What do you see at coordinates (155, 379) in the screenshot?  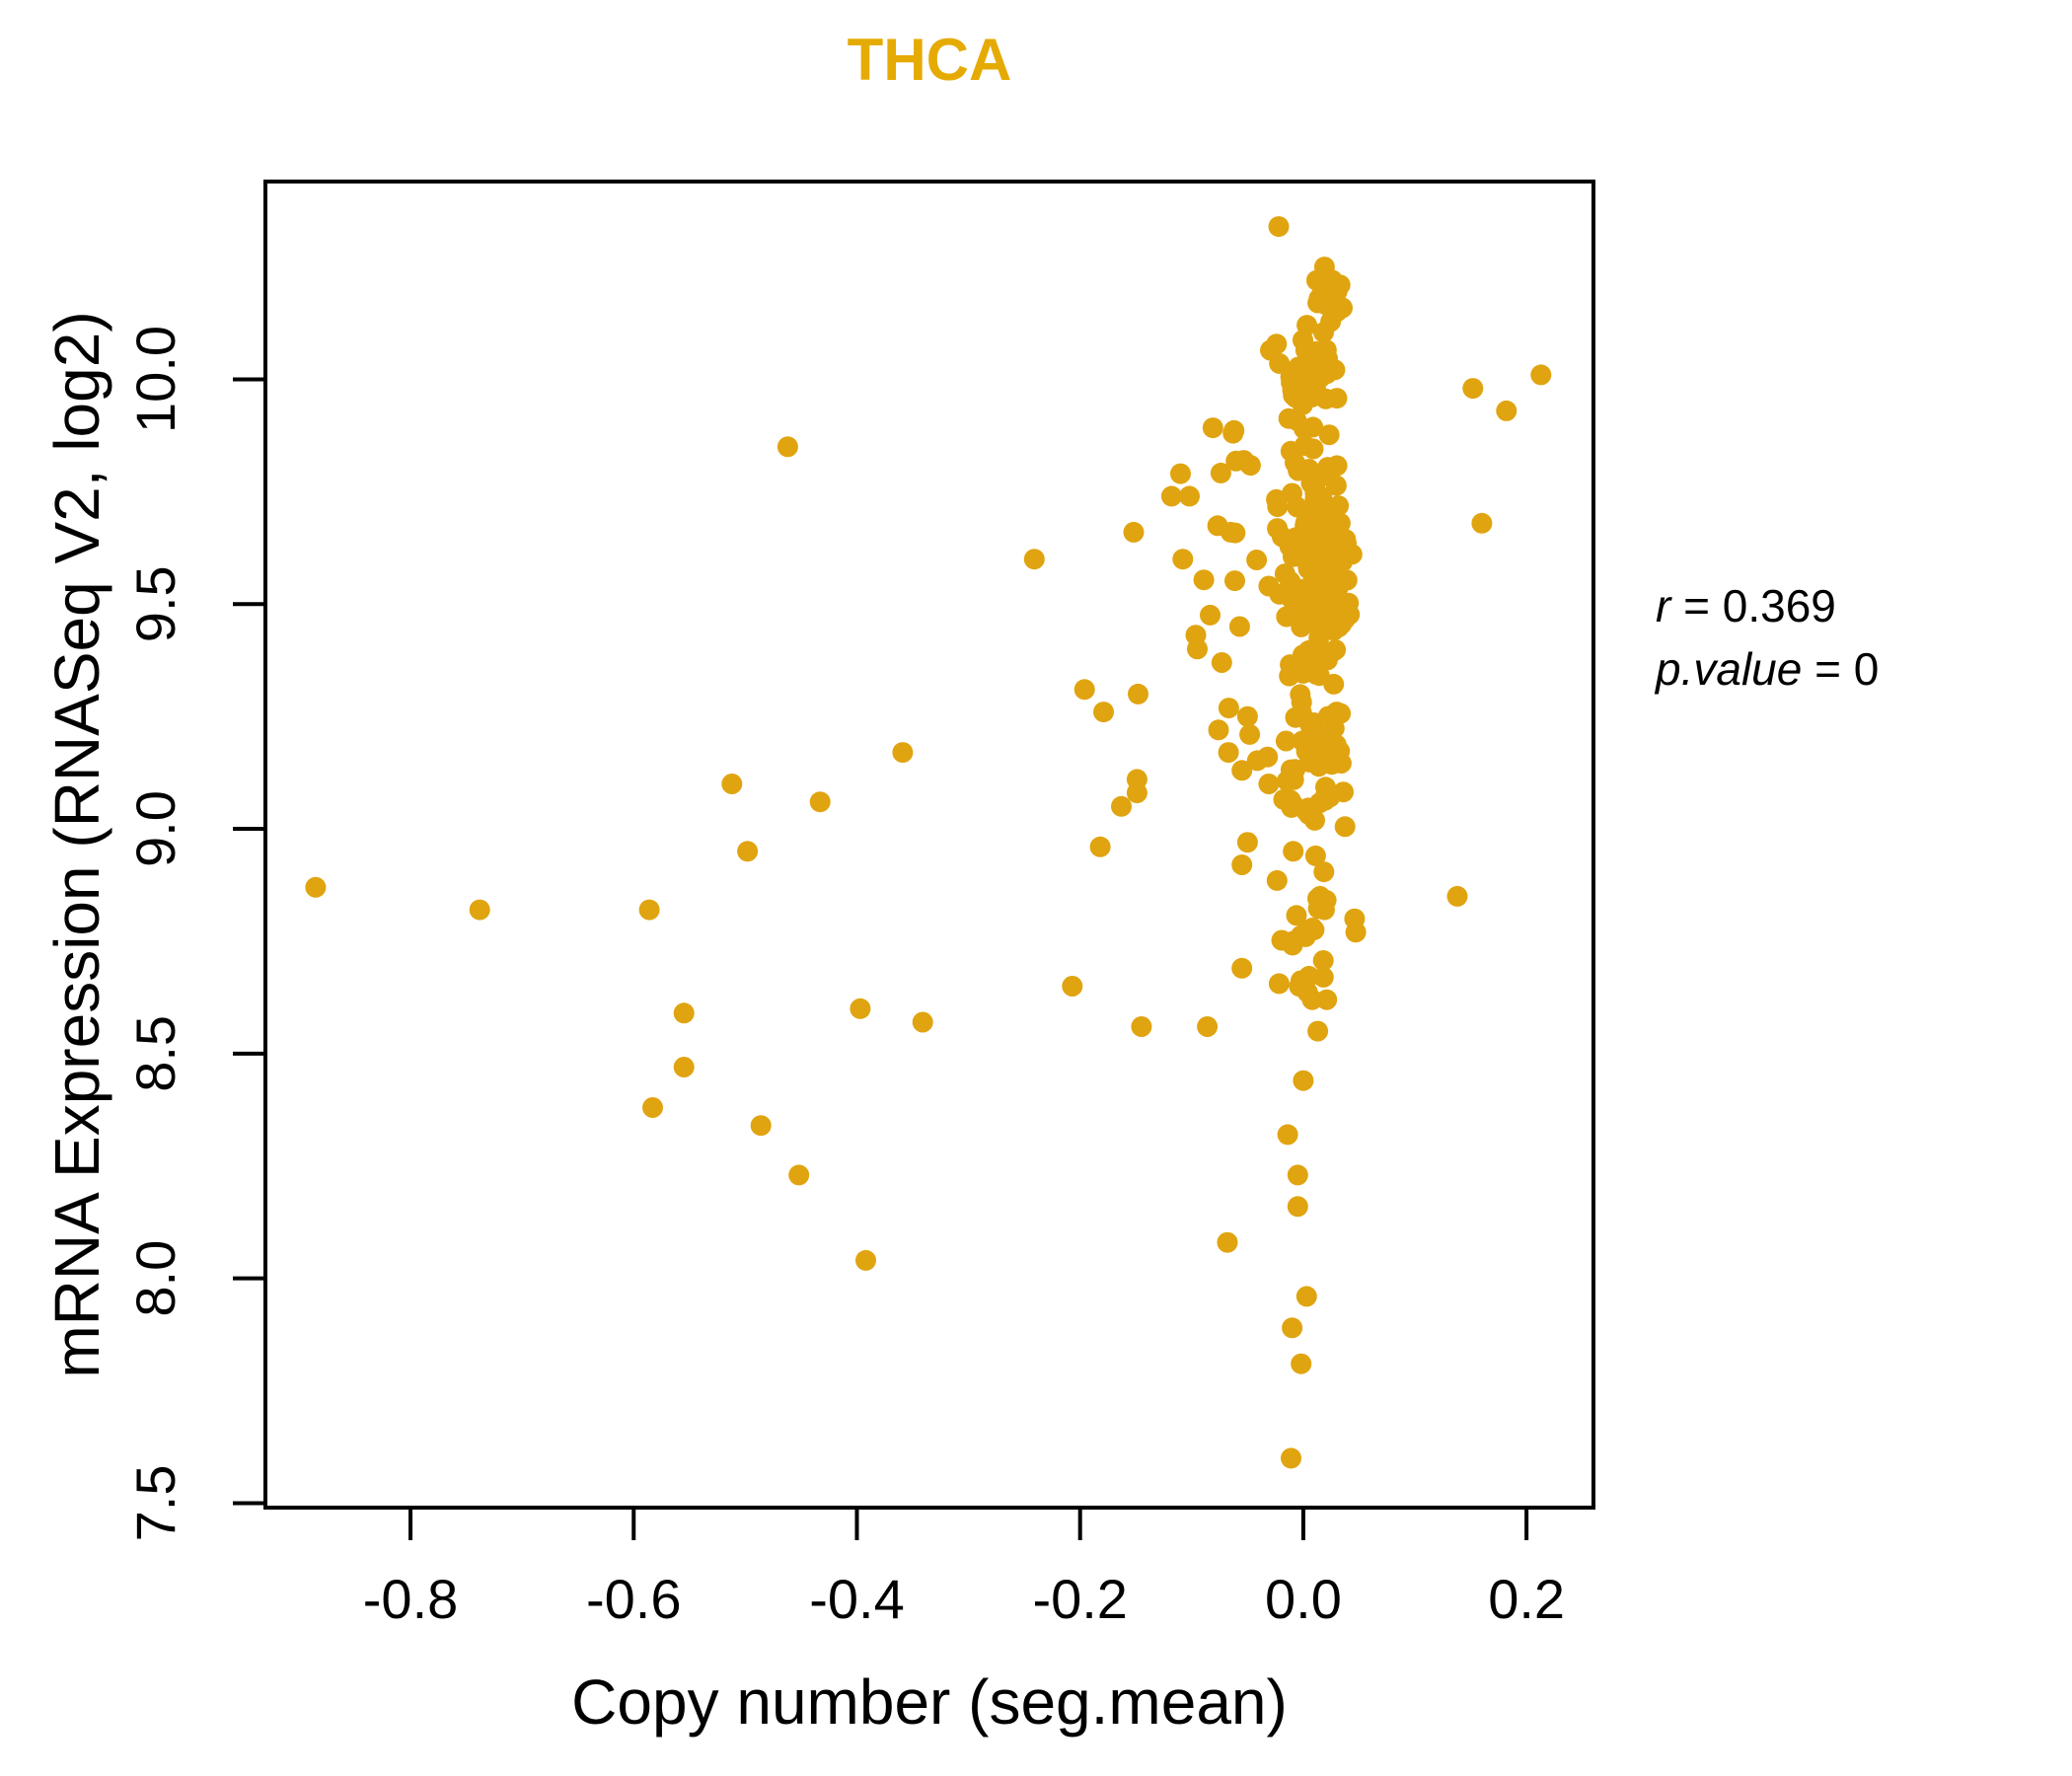 I see `y-tick-label: 10.0` at bounding box center [155, 379].